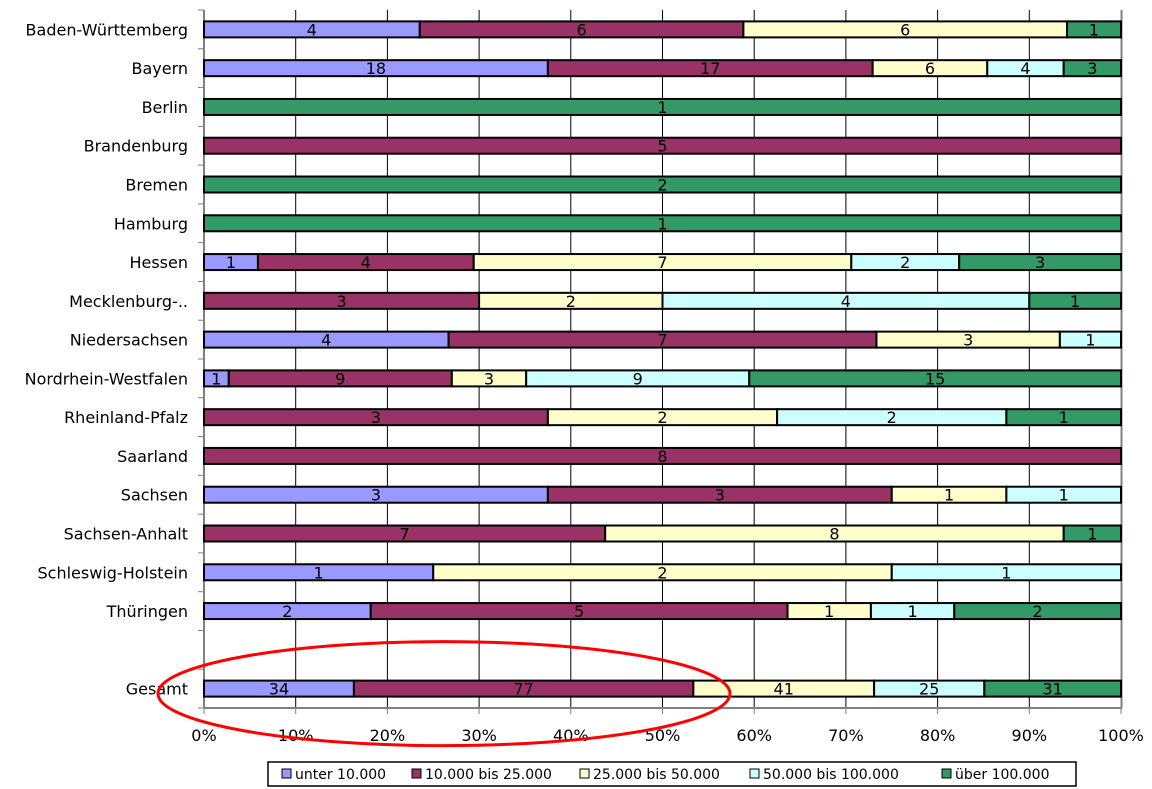  What do you see at coordinates (1121, 735) in the screenshot?
I see `x-tick-label-10: 100%` at bounding box center [1121, 735].